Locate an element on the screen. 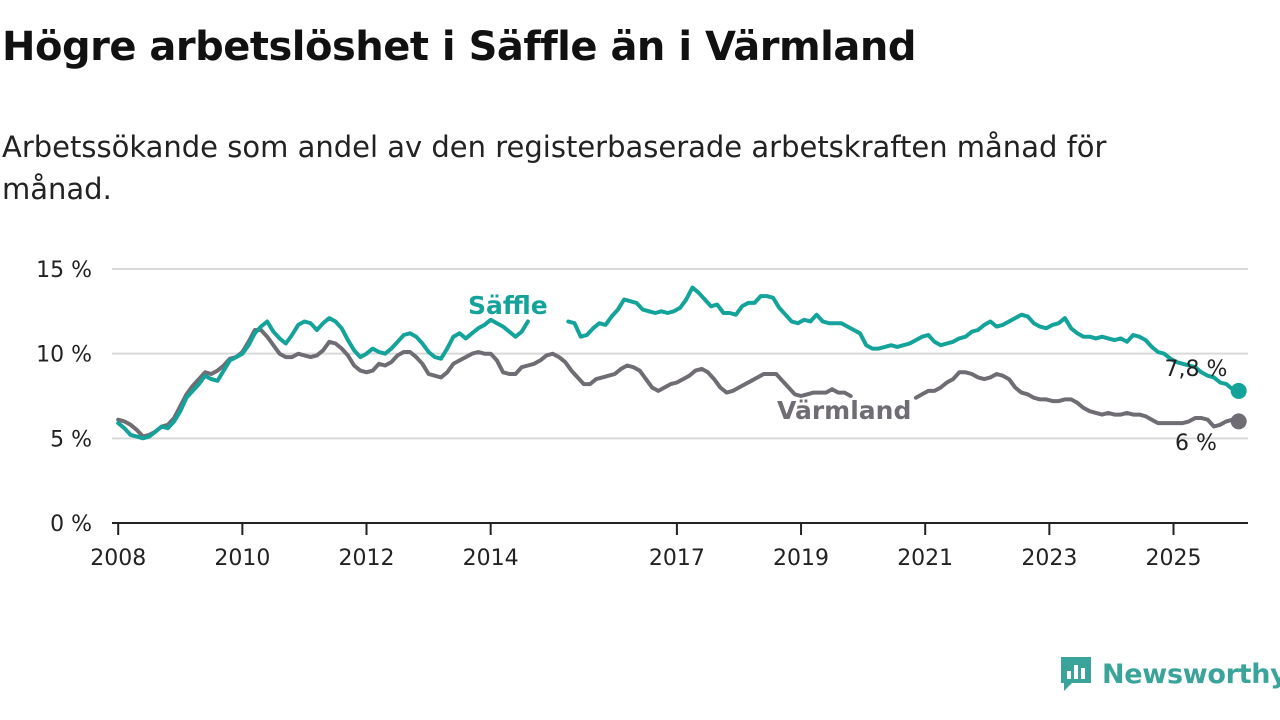 Image resolution: width=1280 pixels, height=720 pixels. y-tick-label: 5 % is located at coordinates (71, 439).